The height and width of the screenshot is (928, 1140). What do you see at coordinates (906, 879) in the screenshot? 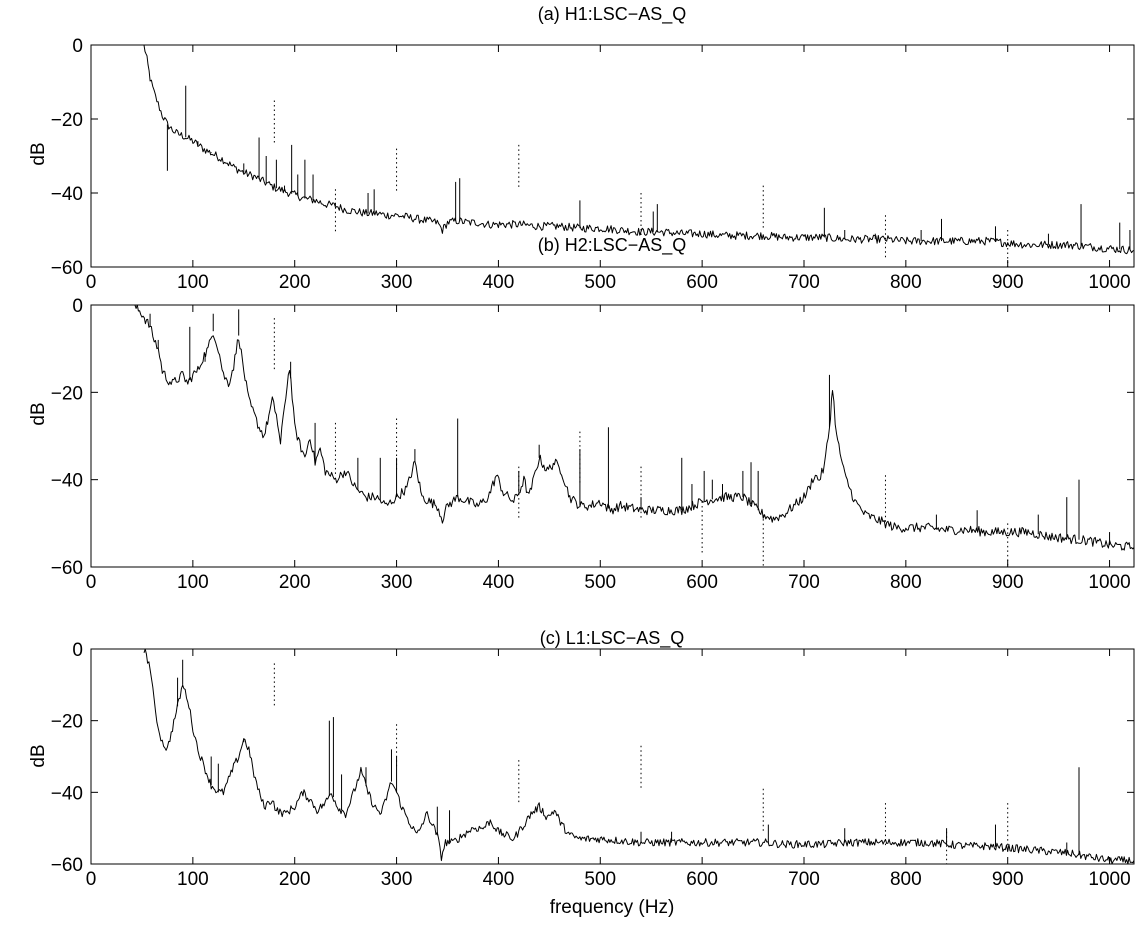
I see `panel-c-xtick-label-800: 800` at bounding box center [906, 879].